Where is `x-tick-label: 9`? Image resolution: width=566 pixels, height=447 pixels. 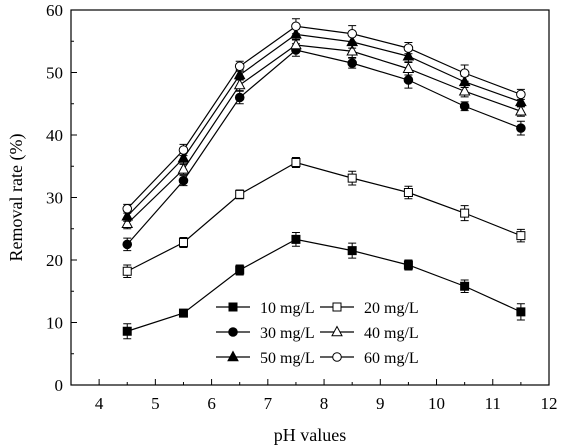 x-tick-label: 9 is located at coordinates (380, 403).